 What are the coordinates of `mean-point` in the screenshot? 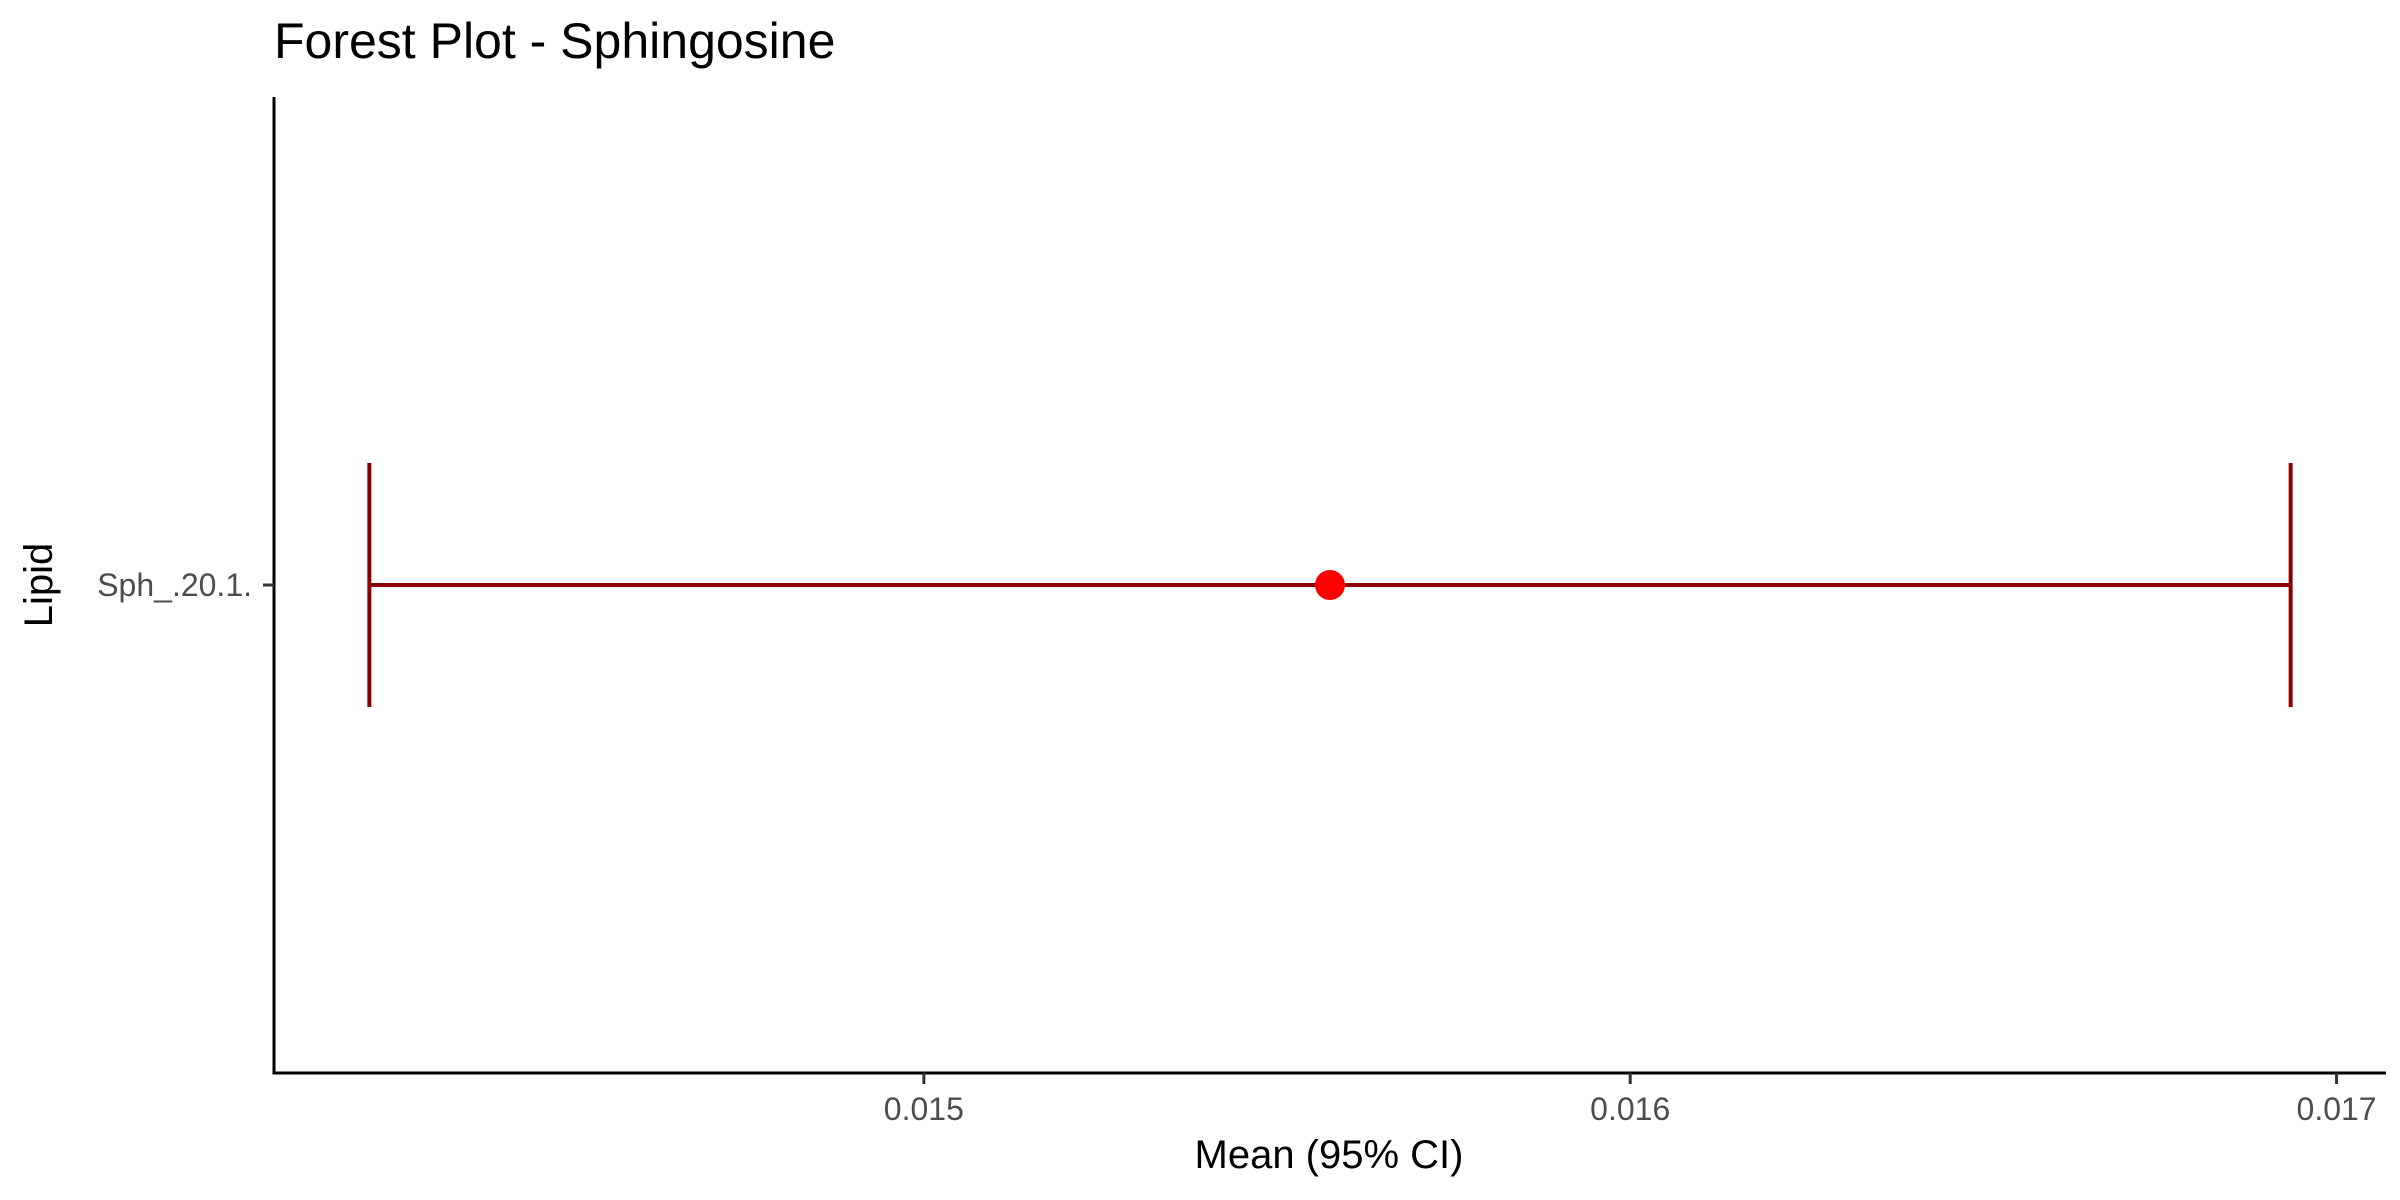 It's located at (1330, 585).